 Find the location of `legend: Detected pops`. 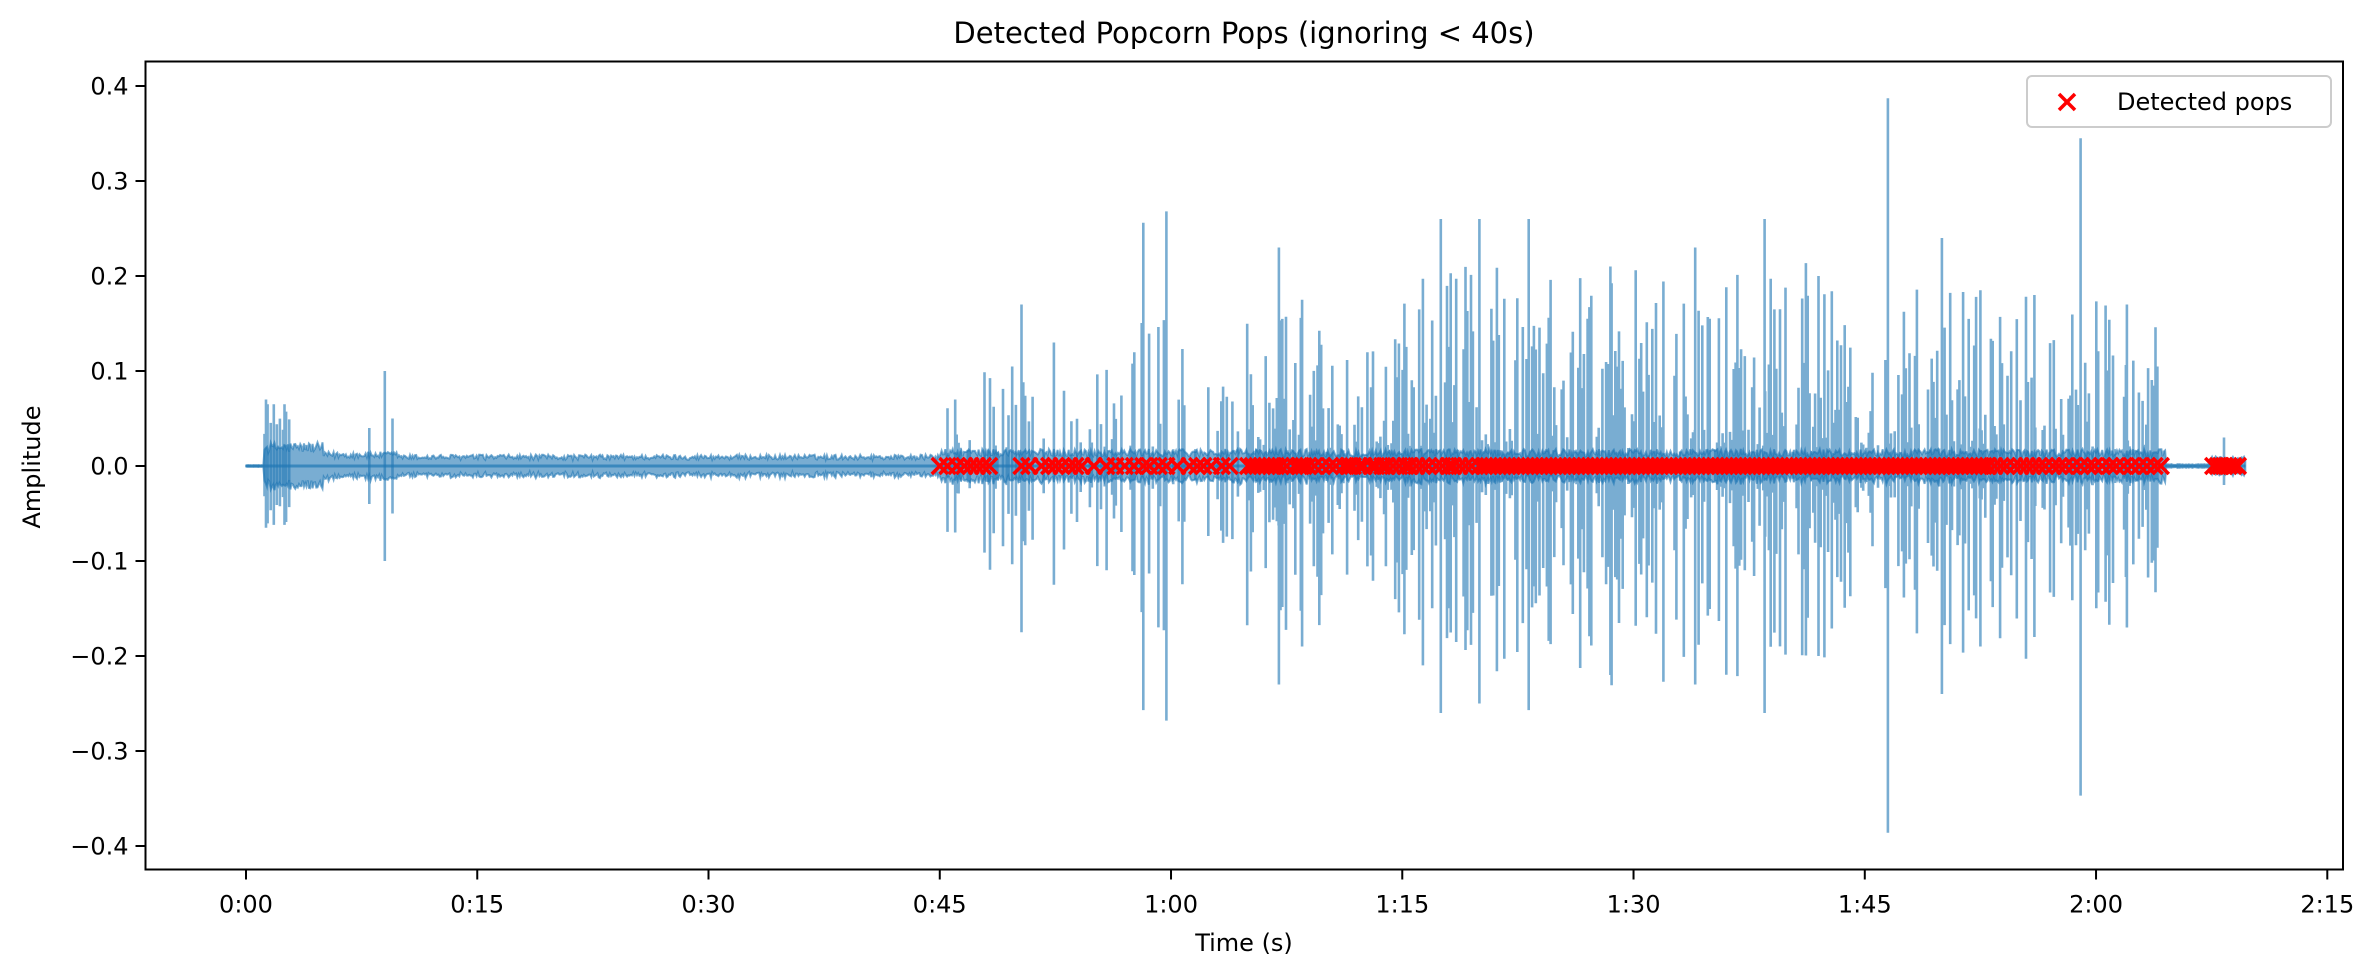

legend: Detected pops is located at coordinates (2179, 101).